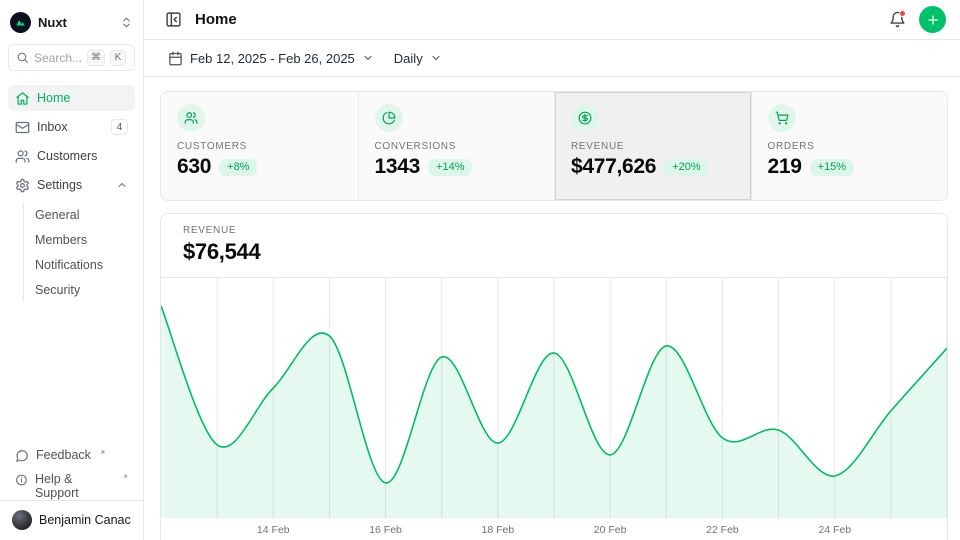 The height and width of the screenshot is (540, 960). I want to click on chart-header: REVENUE $76,544, so click(554, 246).